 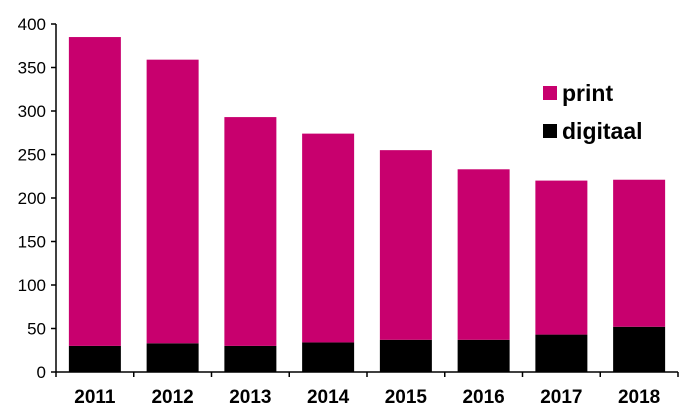 What do you see at coordinates (483, 254) in the screenshot?
I see `bar-print-2016` at bounding box center [483, 254].